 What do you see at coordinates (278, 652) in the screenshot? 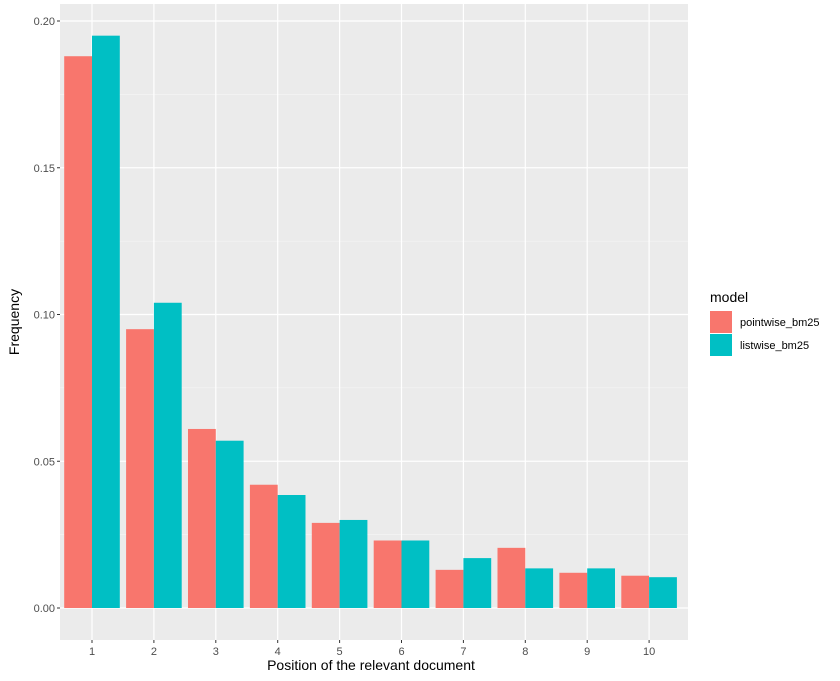
I see `x-tick-label: 4` at bounding box center [278, 652].